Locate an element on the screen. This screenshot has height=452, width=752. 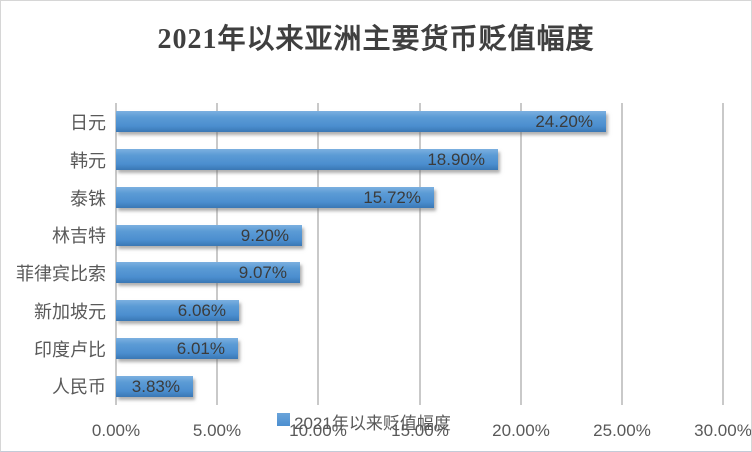
bar-人民币: 3.83% is located at coordinates (154, 386).